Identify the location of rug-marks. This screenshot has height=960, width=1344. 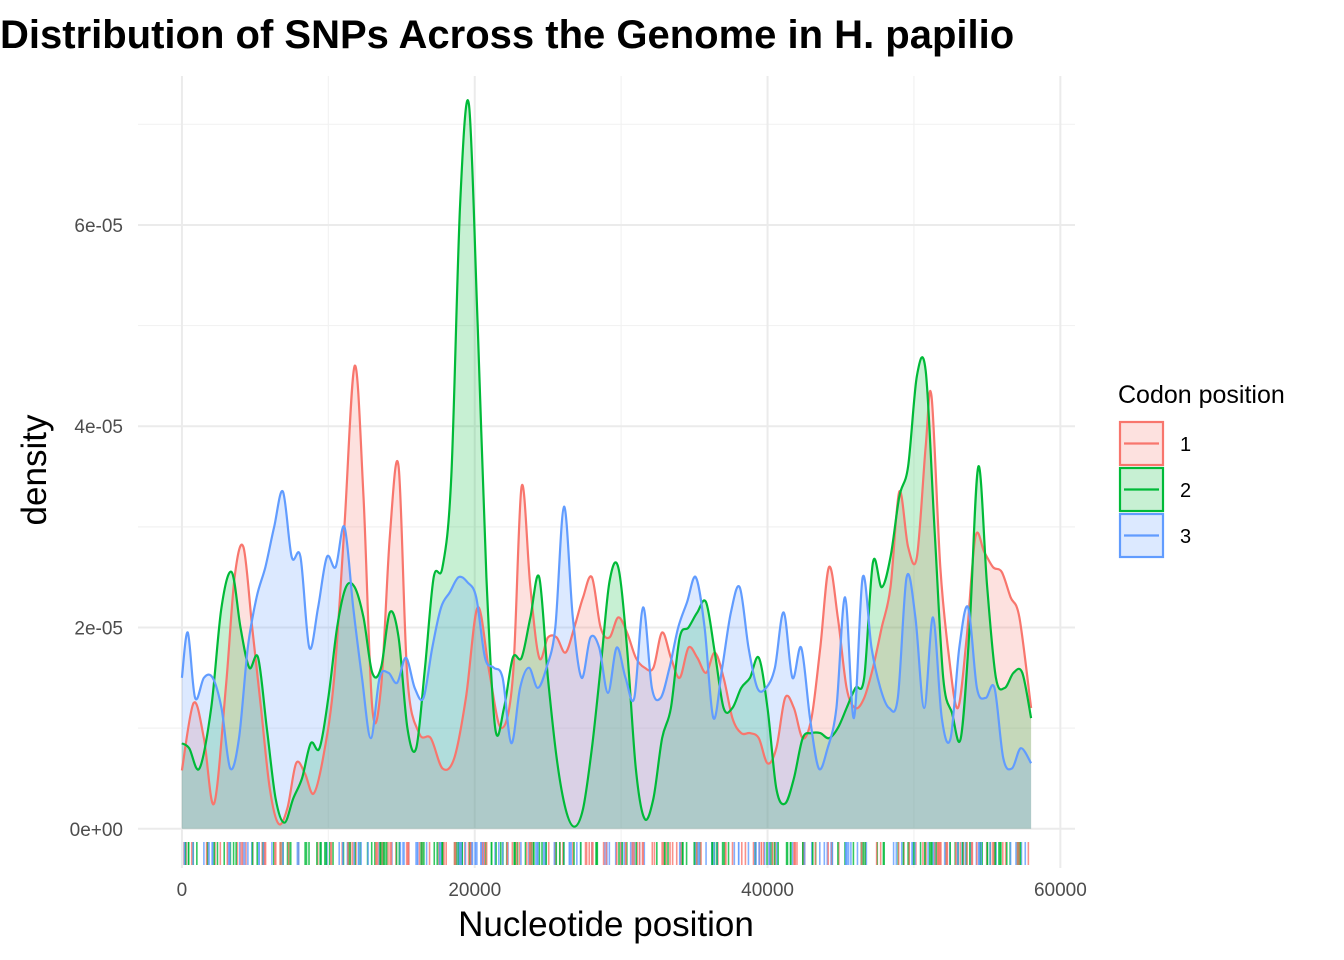
(606, 853).